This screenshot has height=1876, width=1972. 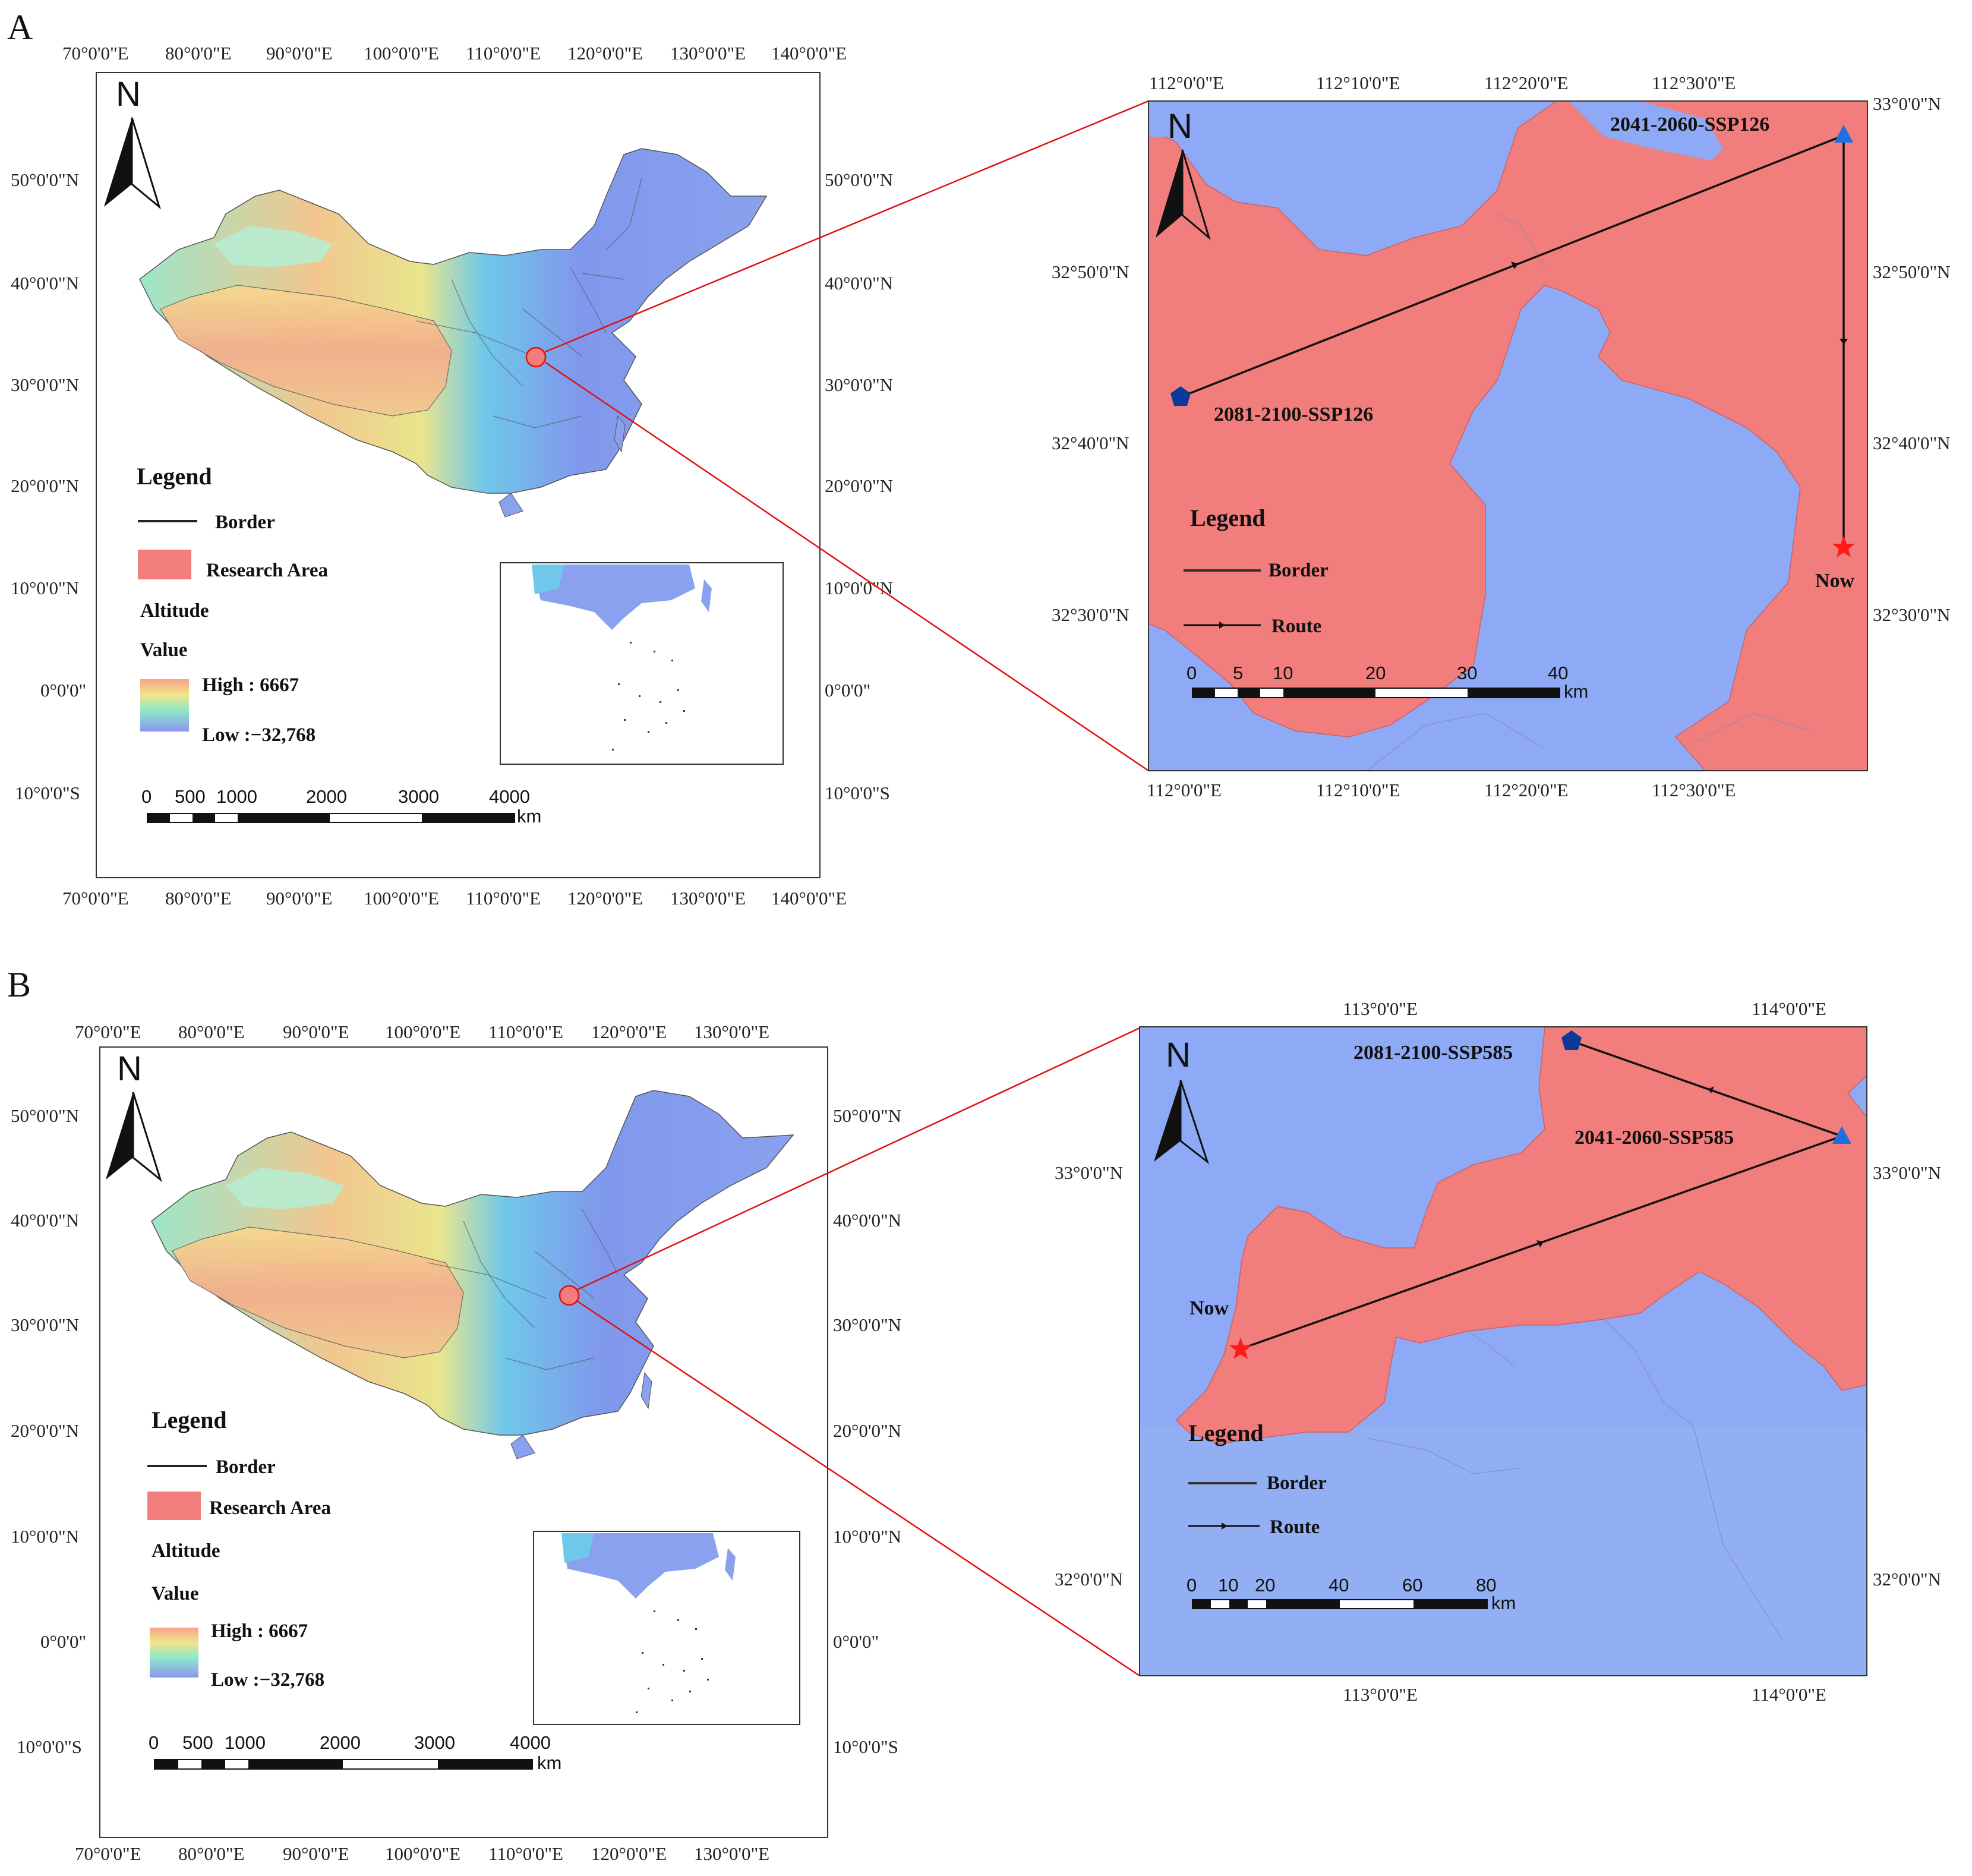 I want to click on svg-text: 112°20'0"E, so click(x=1526, y=790).